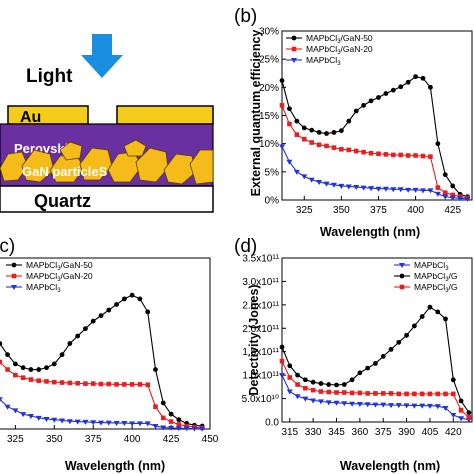  I want to click on chart-d-legend-marker, so click(402, 265).